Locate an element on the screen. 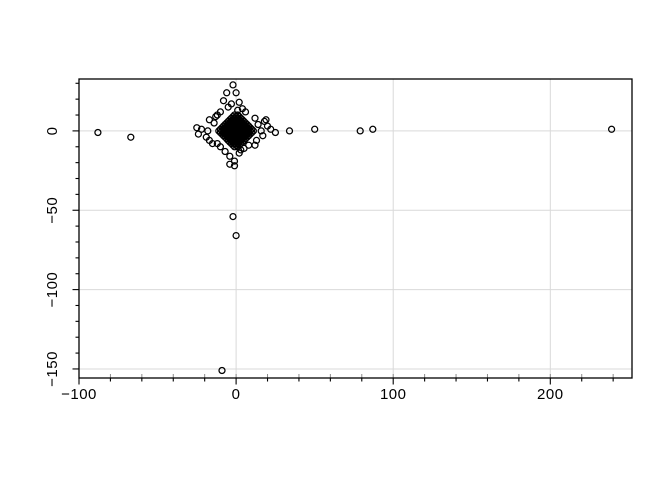  y-axis-tick-label: −100 is located at coordinates (52, 290).